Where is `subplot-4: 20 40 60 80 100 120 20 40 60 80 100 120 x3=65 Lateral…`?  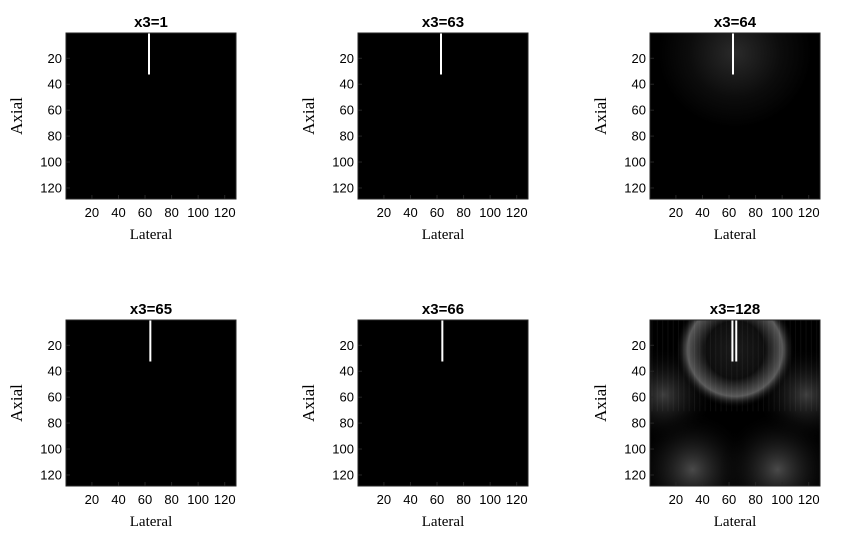
subplot-4: 20 40 60 80 100 120 20 40 60 80 100 120 x3=65 Lateral… is located at coordinates (122, 415).